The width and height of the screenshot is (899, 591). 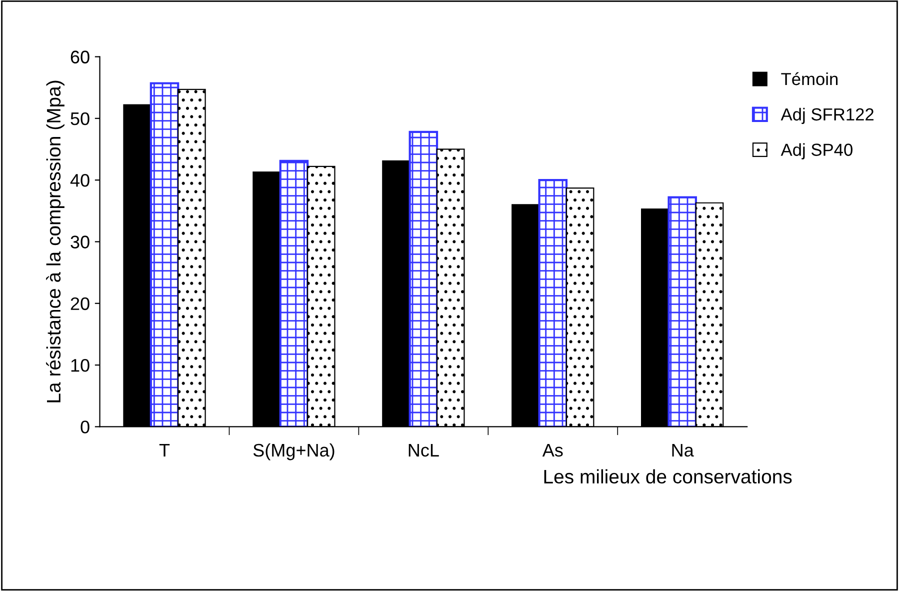 What do you see at coordinates (85, 427) in the screenshot?
I see `y-tick-label: 0` at bounding box center [85, 427].